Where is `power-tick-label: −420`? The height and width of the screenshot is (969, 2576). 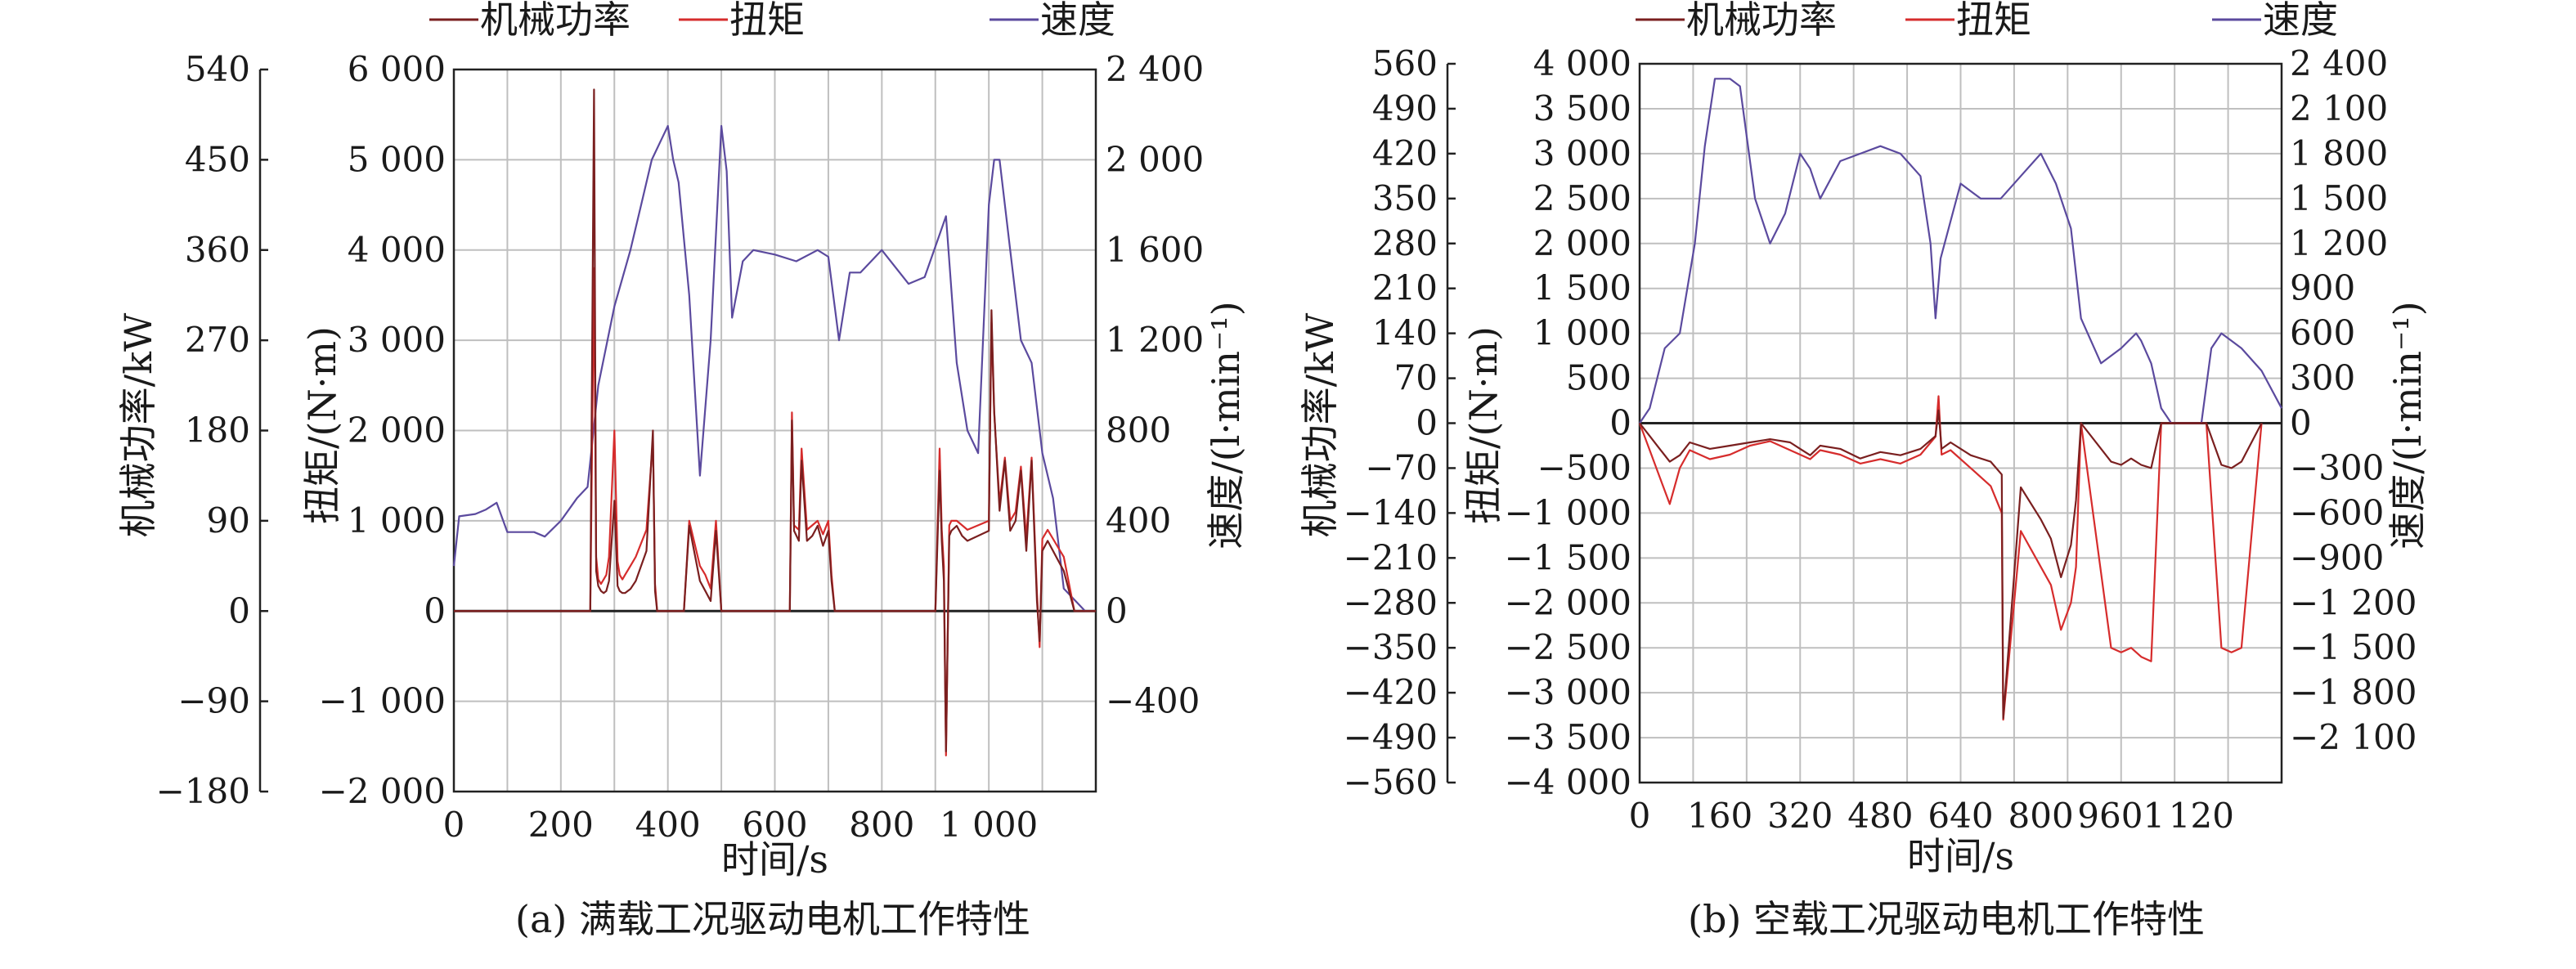 power-tick-label: −420 is located at coordinates (1391, 692).